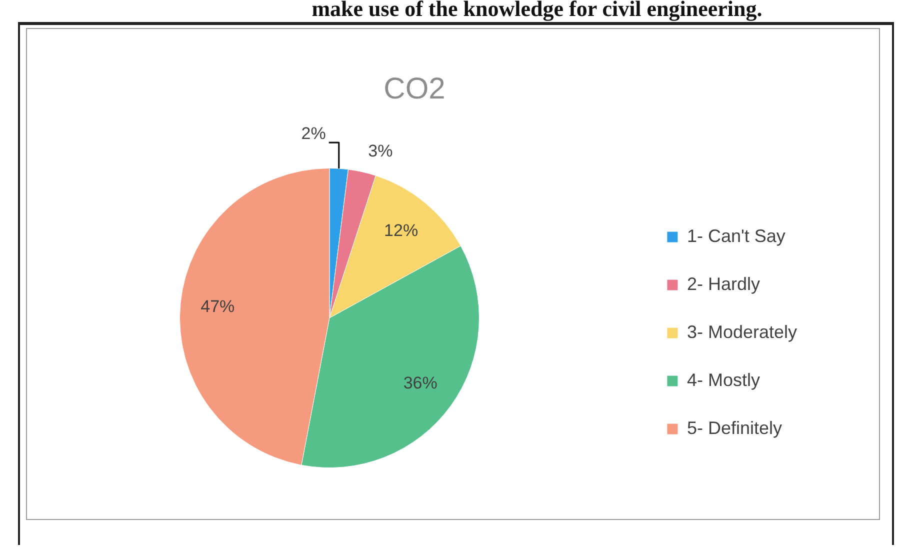 The image size is (899, 547). What do you see at coordinates (401, 230) in the screenshot?
I see `data-label: 12%` at bounding box center [401, 230].